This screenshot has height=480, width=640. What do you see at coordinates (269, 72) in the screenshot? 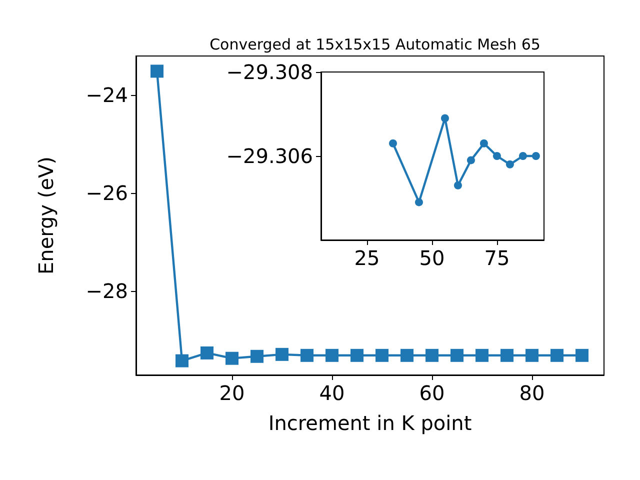
I see `y-tick-label: −29.308` at bounding box center [269, 72].